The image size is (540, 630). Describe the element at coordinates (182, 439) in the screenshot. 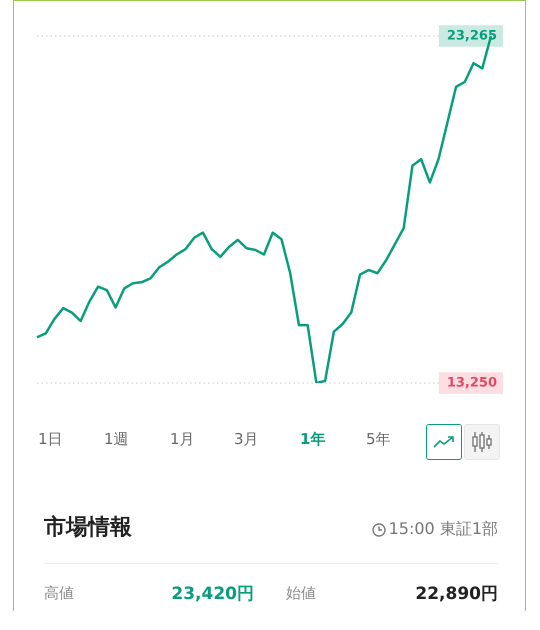

I see `text: 1月` at that location.